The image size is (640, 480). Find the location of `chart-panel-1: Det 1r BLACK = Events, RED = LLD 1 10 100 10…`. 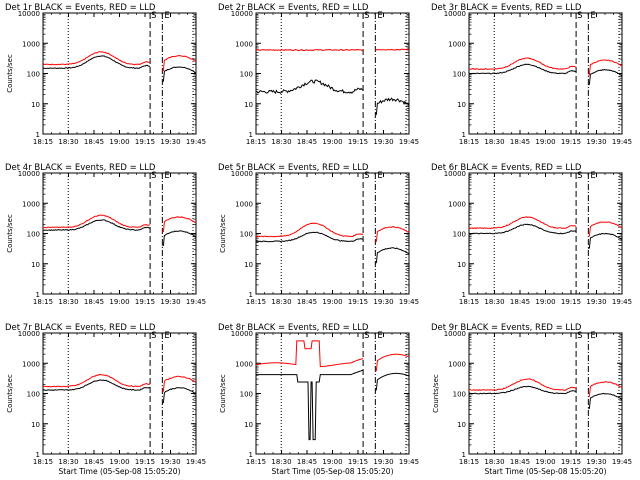

chart-panel-1: Det 1r BLACK = Events, RED = LLD 1 10 100 10… is located at coordinates (105, 74).